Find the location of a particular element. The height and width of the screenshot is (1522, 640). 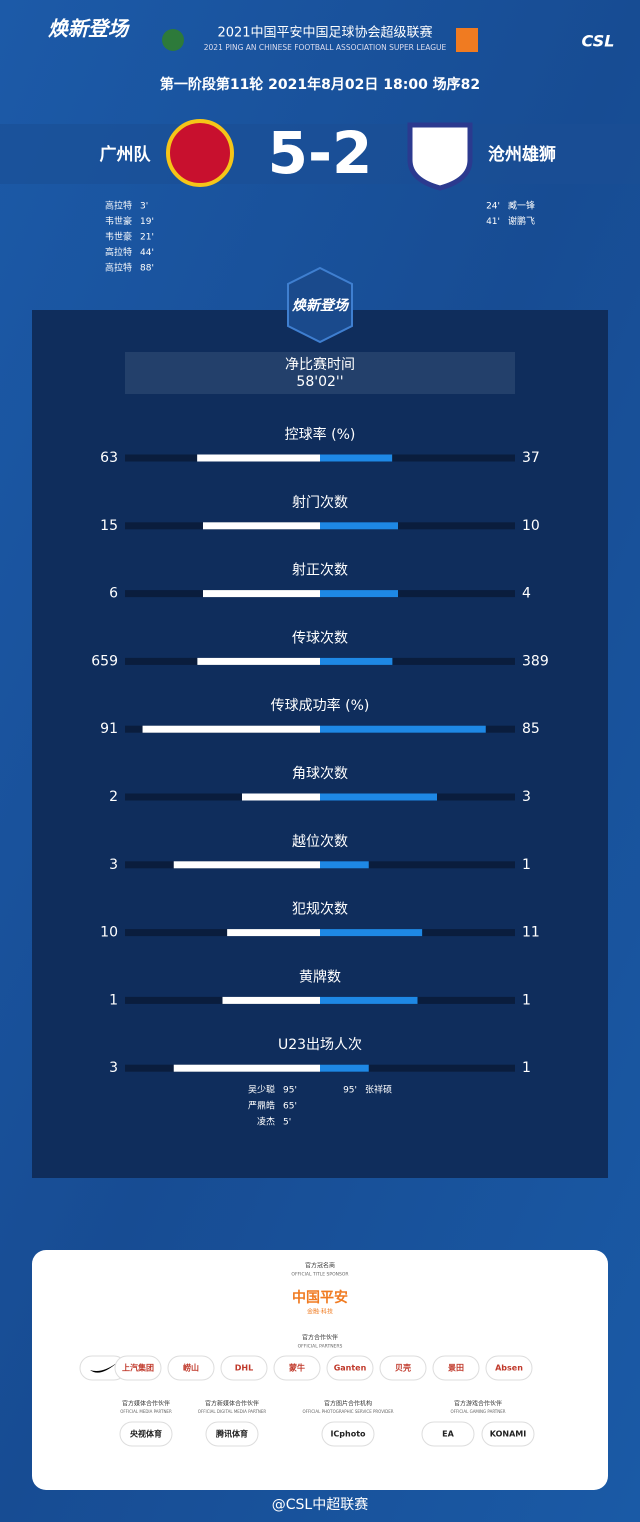

scorer-minute: 3' is located at coordinates (144, 207).